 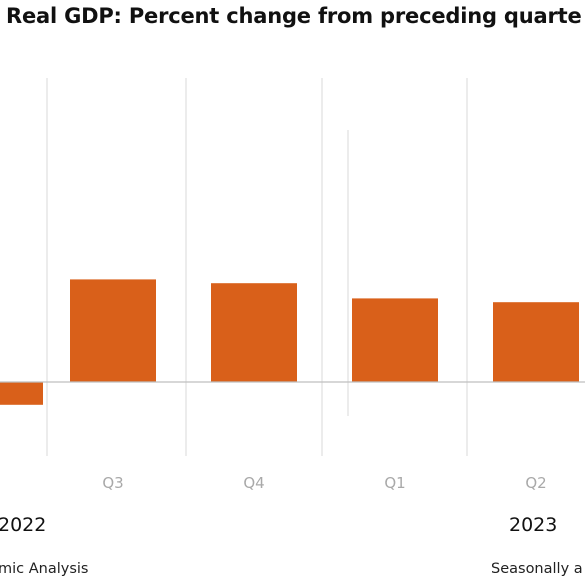 What do you see at coordinates (254, 332) in the screenshot?
I see `bar-2022-q4` at bounding box center [254, 332].